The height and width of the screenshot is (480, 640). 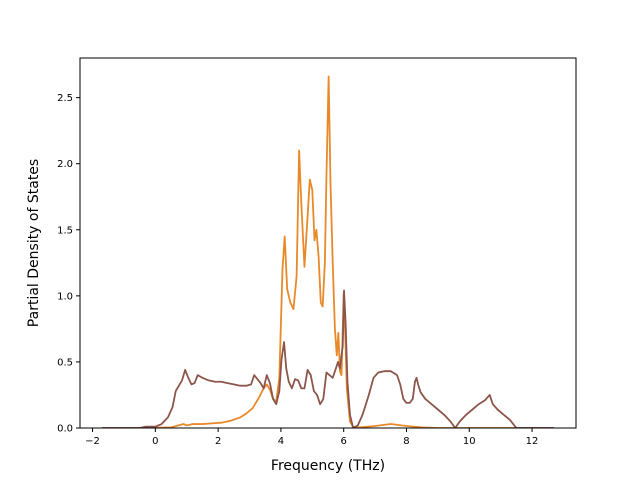 I want to click on x-tick-label: 12, so click(x=532, y=441).